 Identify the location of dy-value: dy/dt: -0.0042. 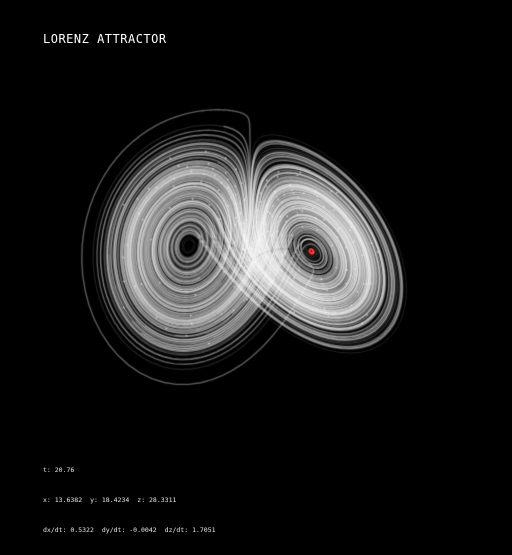
(129, 530).